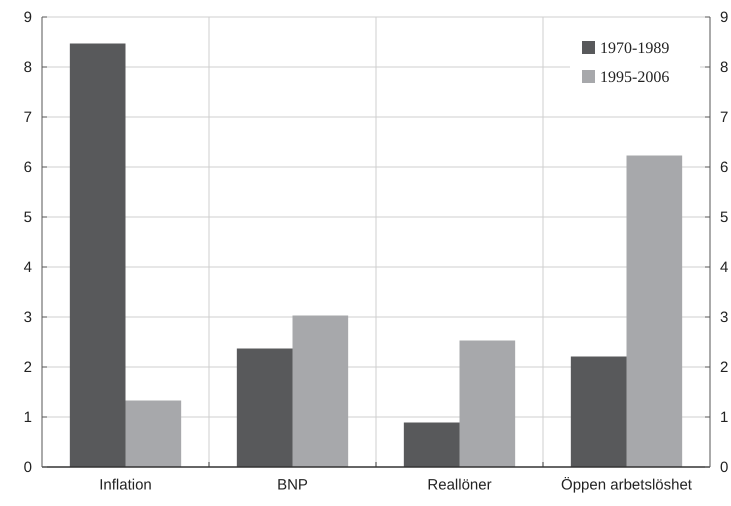 Image resolution: width=731 pixels, height=506 pixels. What do you see at coordinates (627, 485) in the screenshot?
I see `x-tick-label: Öppen arbetslöshet` at bounding box center [627, 485].